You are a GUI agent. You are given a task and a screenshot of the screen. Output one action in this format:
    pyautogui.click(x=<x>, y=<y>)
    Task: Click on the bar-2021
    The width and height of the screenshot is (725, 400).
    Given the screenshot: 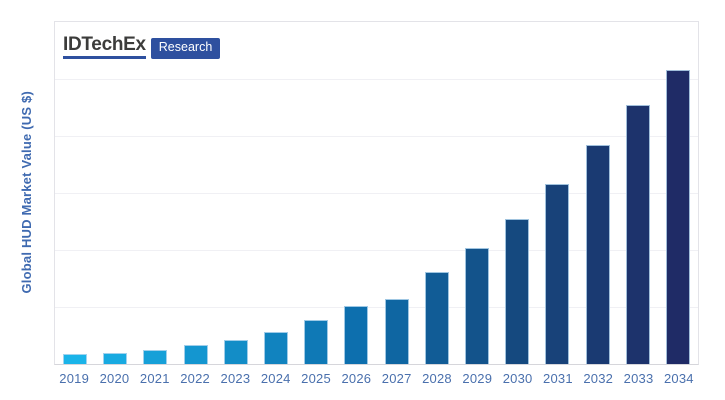 What is the action you would take?
    pyautogui.click(x=155, y=356)
    